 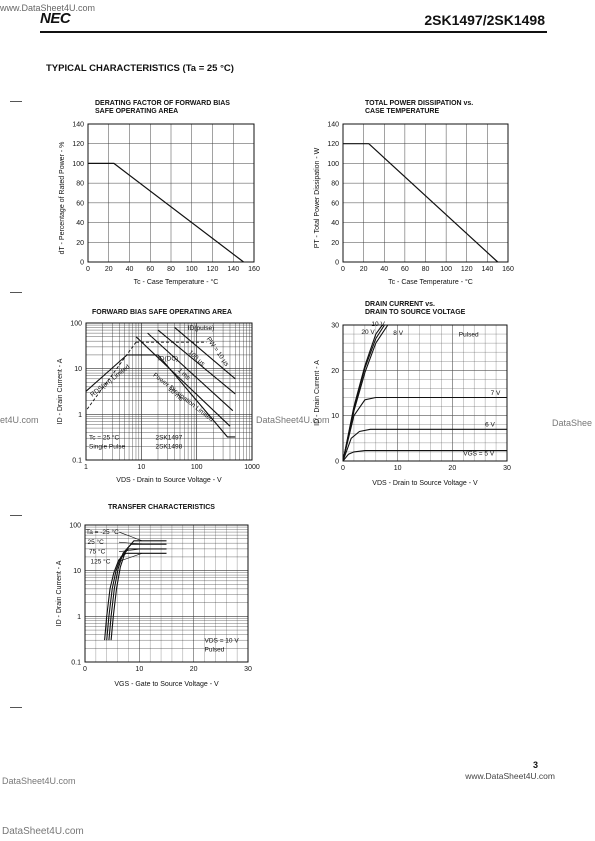 I want to click on brand-logo: NEC, so click(x=55, y=18).